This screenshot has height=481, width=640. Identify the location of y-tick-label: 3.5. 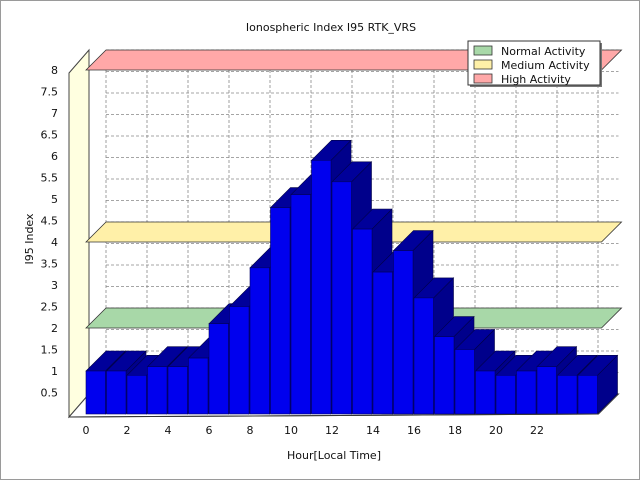
(50, 264).